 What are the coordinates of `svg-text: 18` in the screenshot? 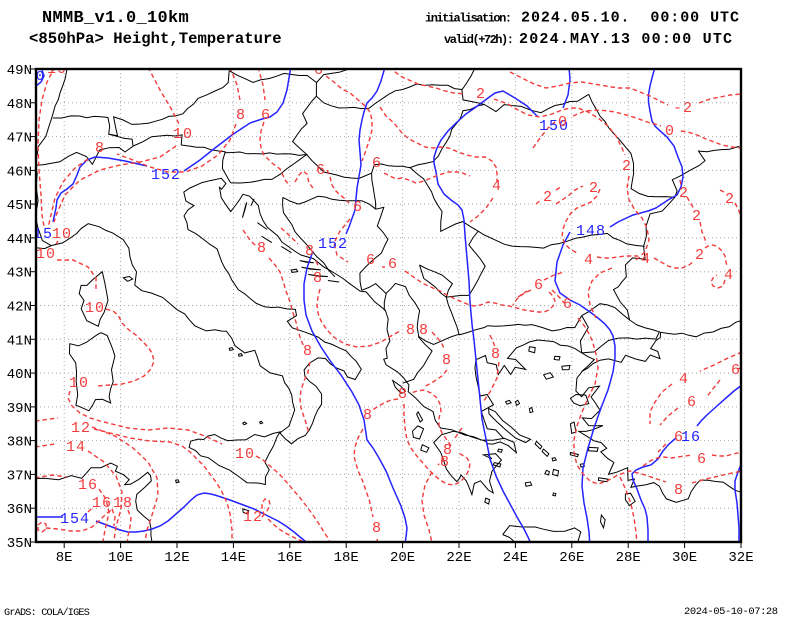 It's located at (123, 503).